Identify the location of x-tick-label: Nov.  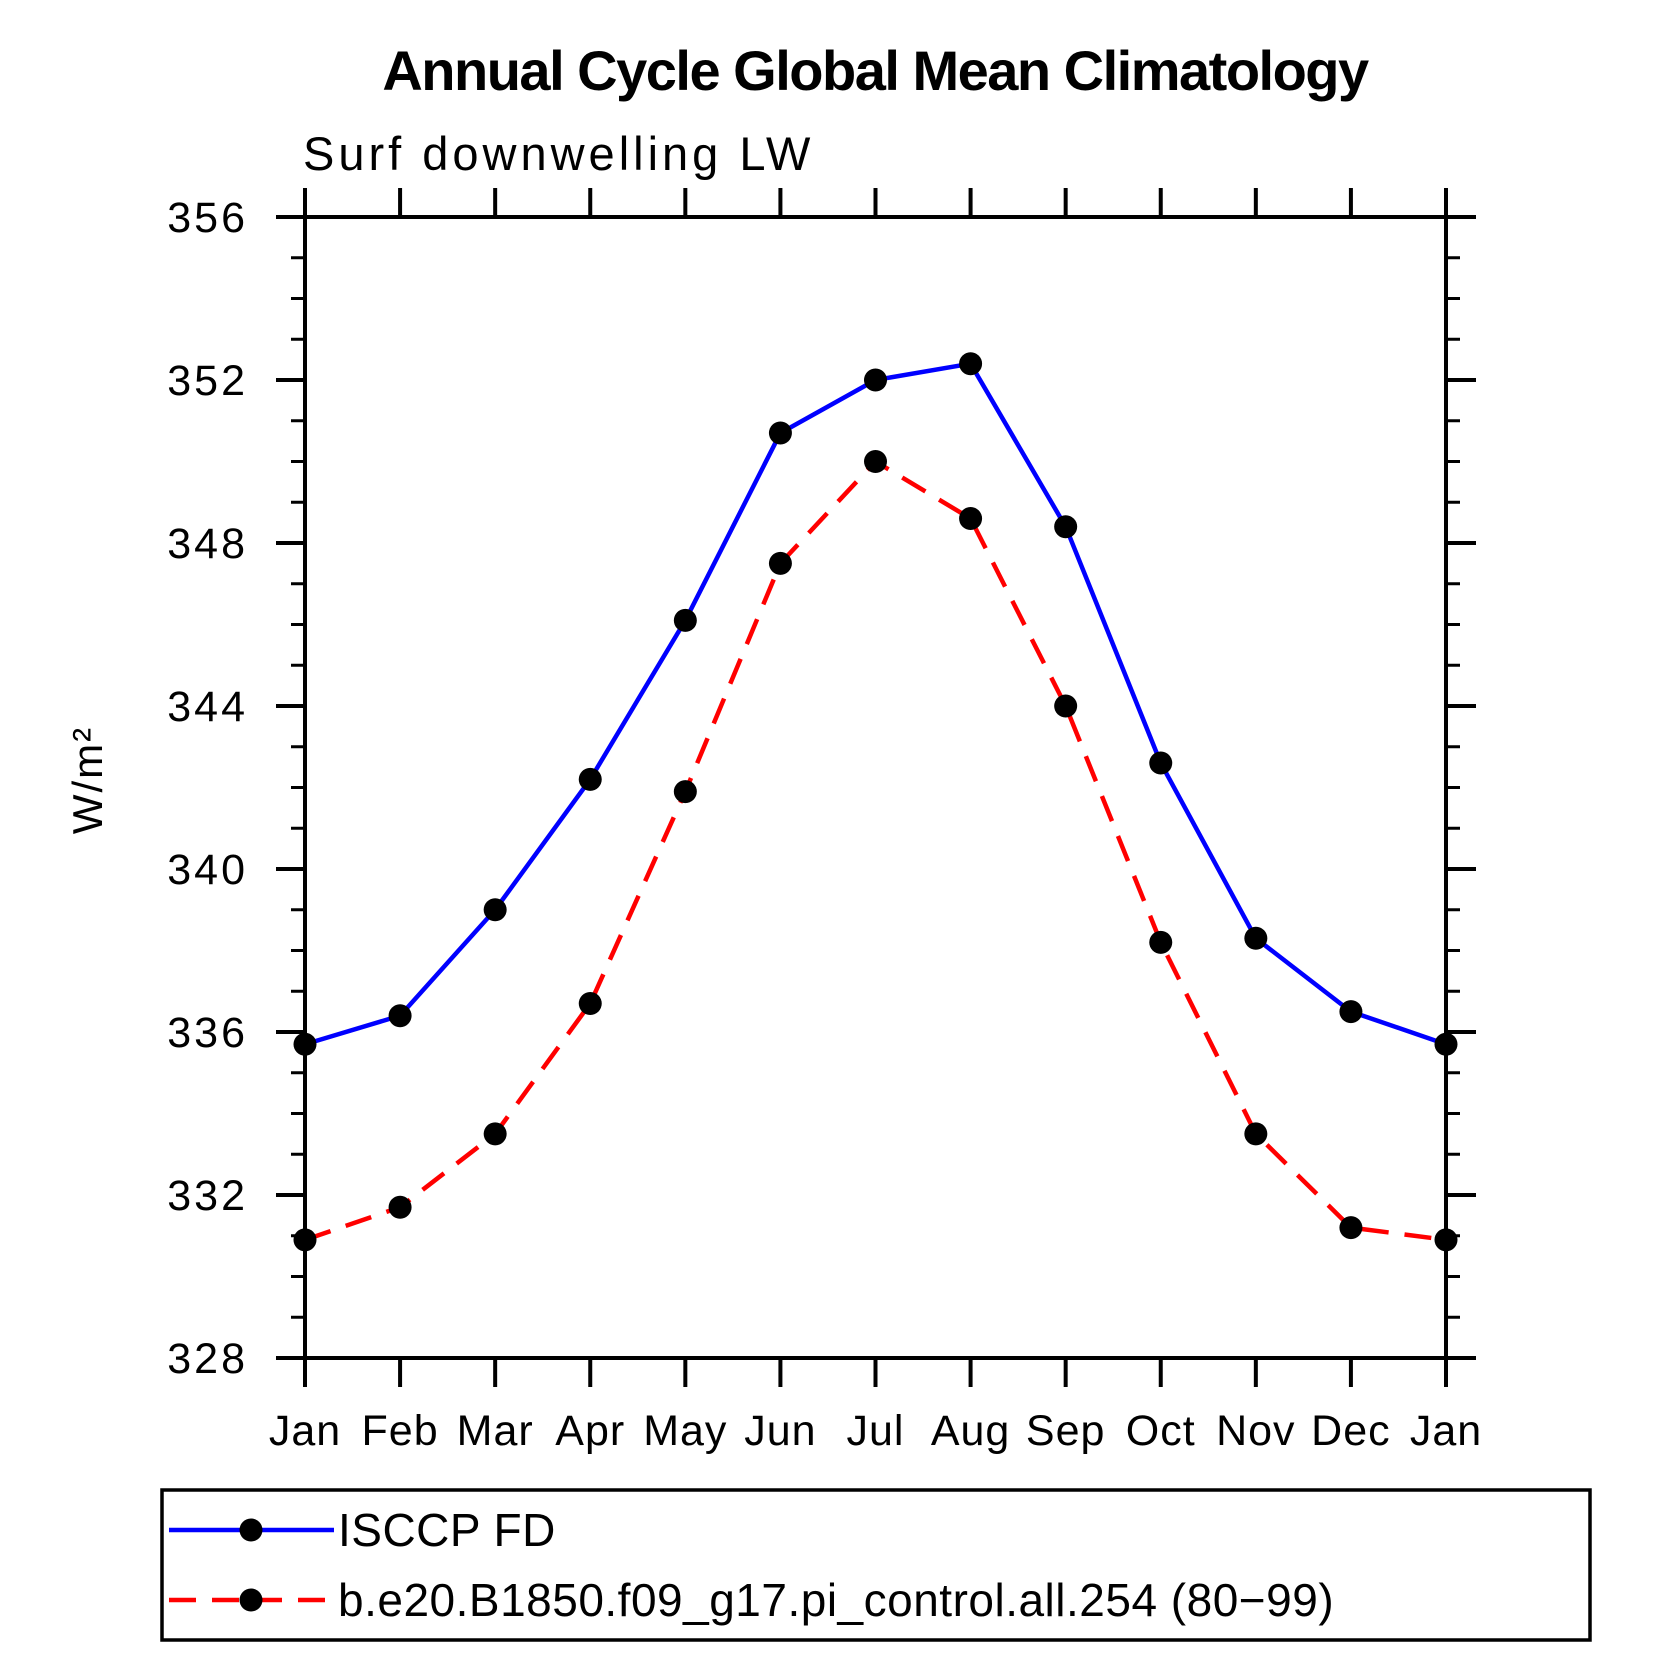
(1255, 1431).